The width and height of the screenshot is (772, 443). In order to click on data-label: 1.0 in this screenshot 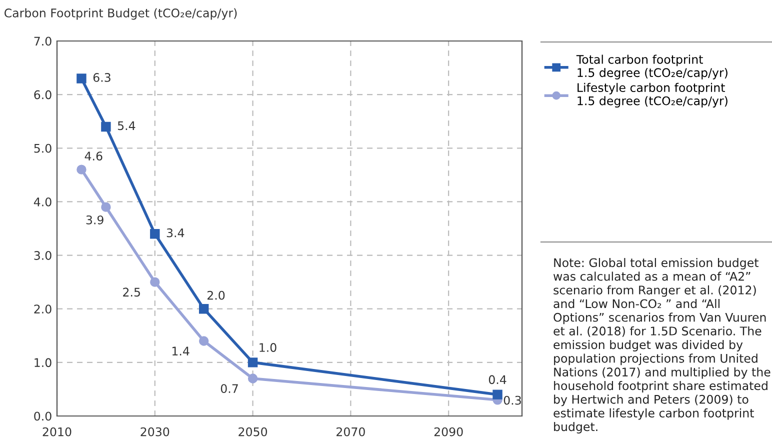, I will do `click(268, 347)`.